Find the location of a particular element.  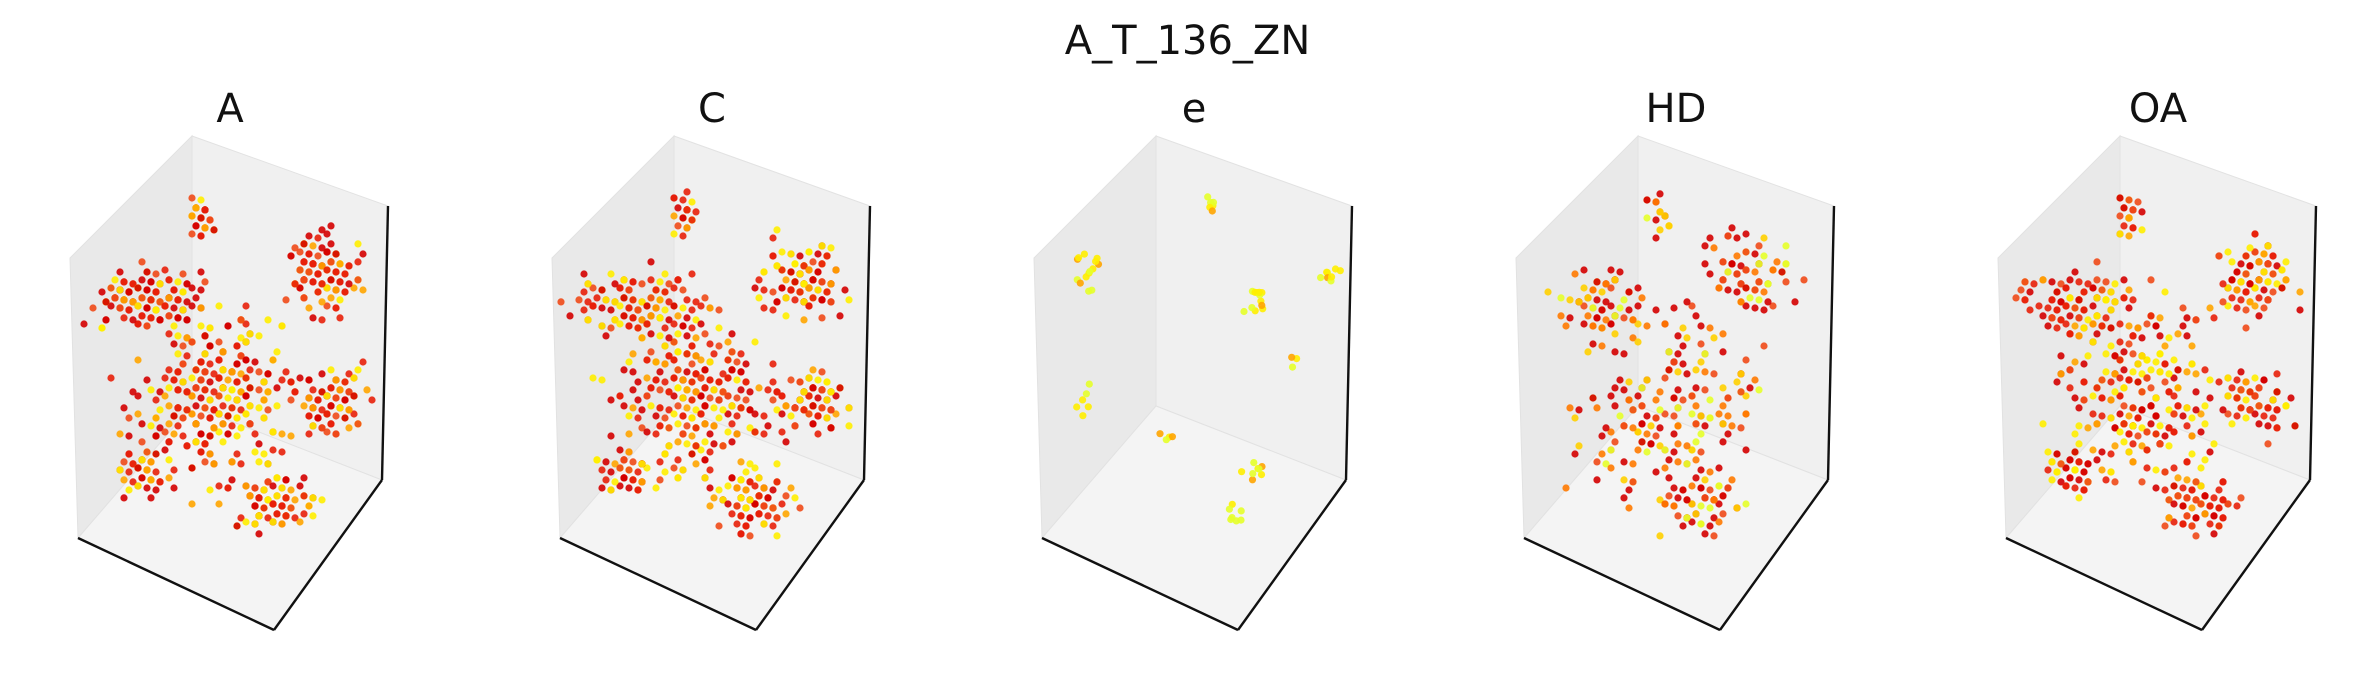

z-axis-line is located at coordinates (867, 343).